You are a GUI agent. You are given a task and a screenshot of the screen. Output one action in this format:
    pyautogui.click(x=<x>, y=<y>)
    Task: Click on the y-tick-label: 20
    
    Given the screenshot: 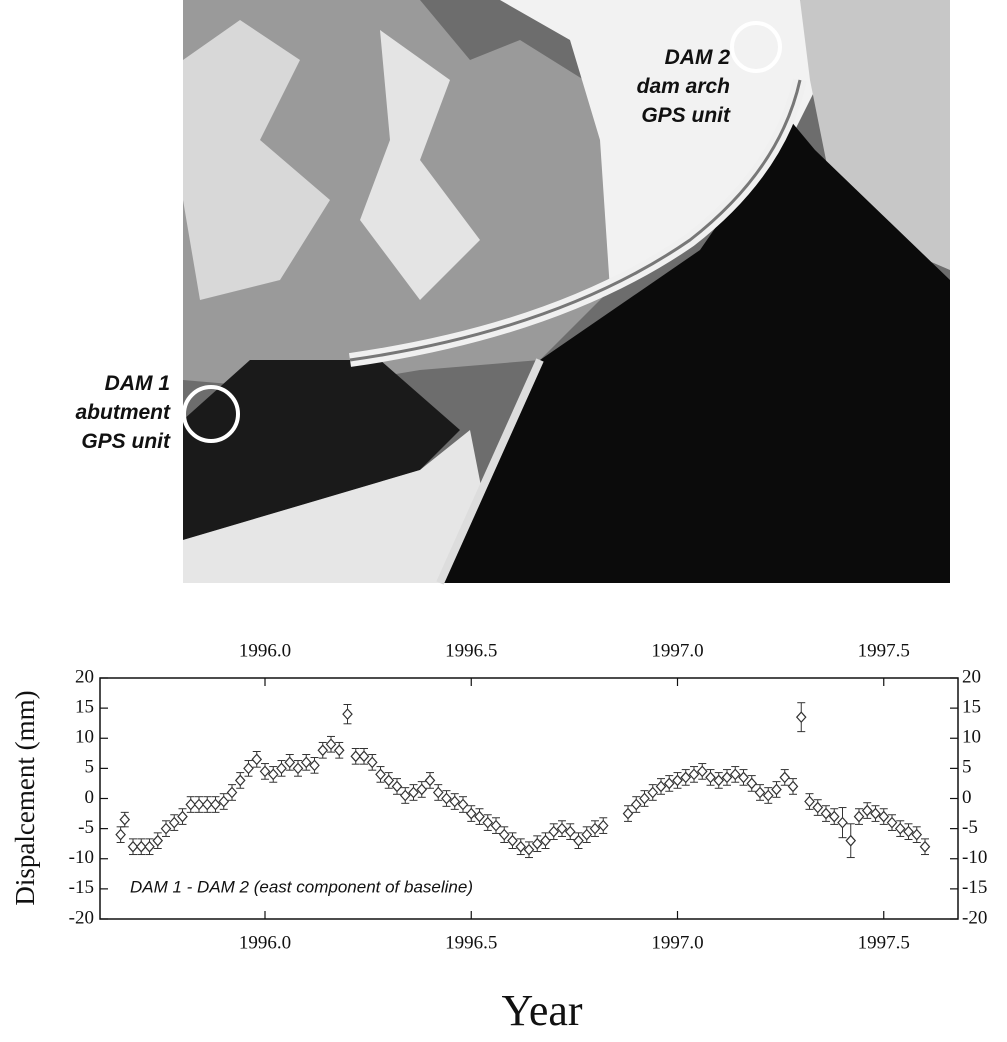 What is the action you would take?
    pyautogui.click(x=84, y=676)
    